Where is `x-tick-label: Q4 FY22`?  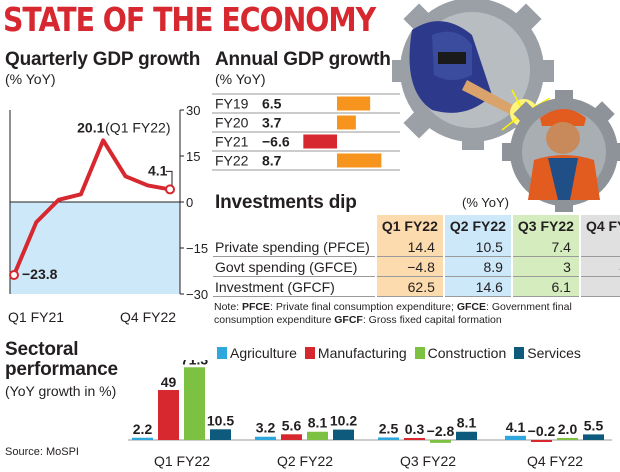
x-tick-label: Q4 FY22 is located at coordinates (148, 317).